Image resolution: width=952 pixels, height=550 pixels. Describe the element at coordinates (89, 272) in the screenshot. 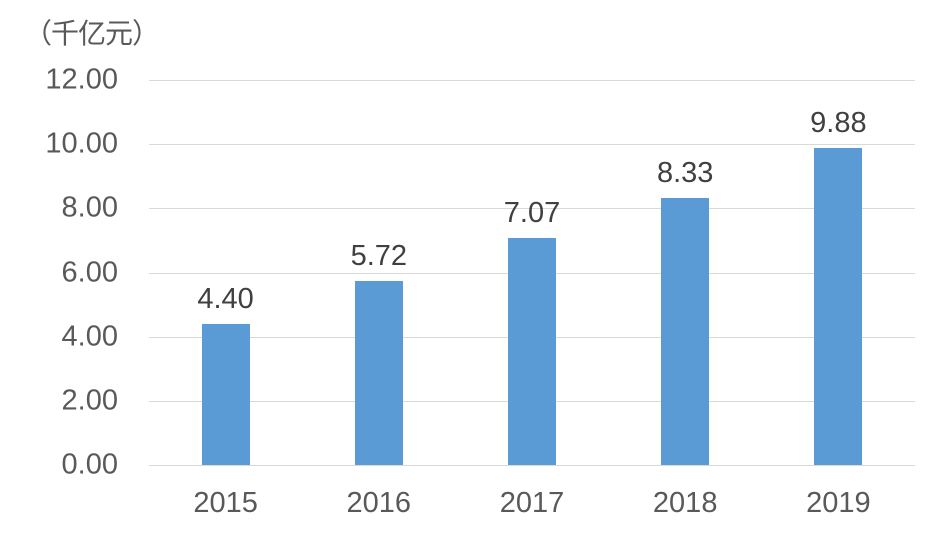

I see `y-tick-label: 6.00` at that location.